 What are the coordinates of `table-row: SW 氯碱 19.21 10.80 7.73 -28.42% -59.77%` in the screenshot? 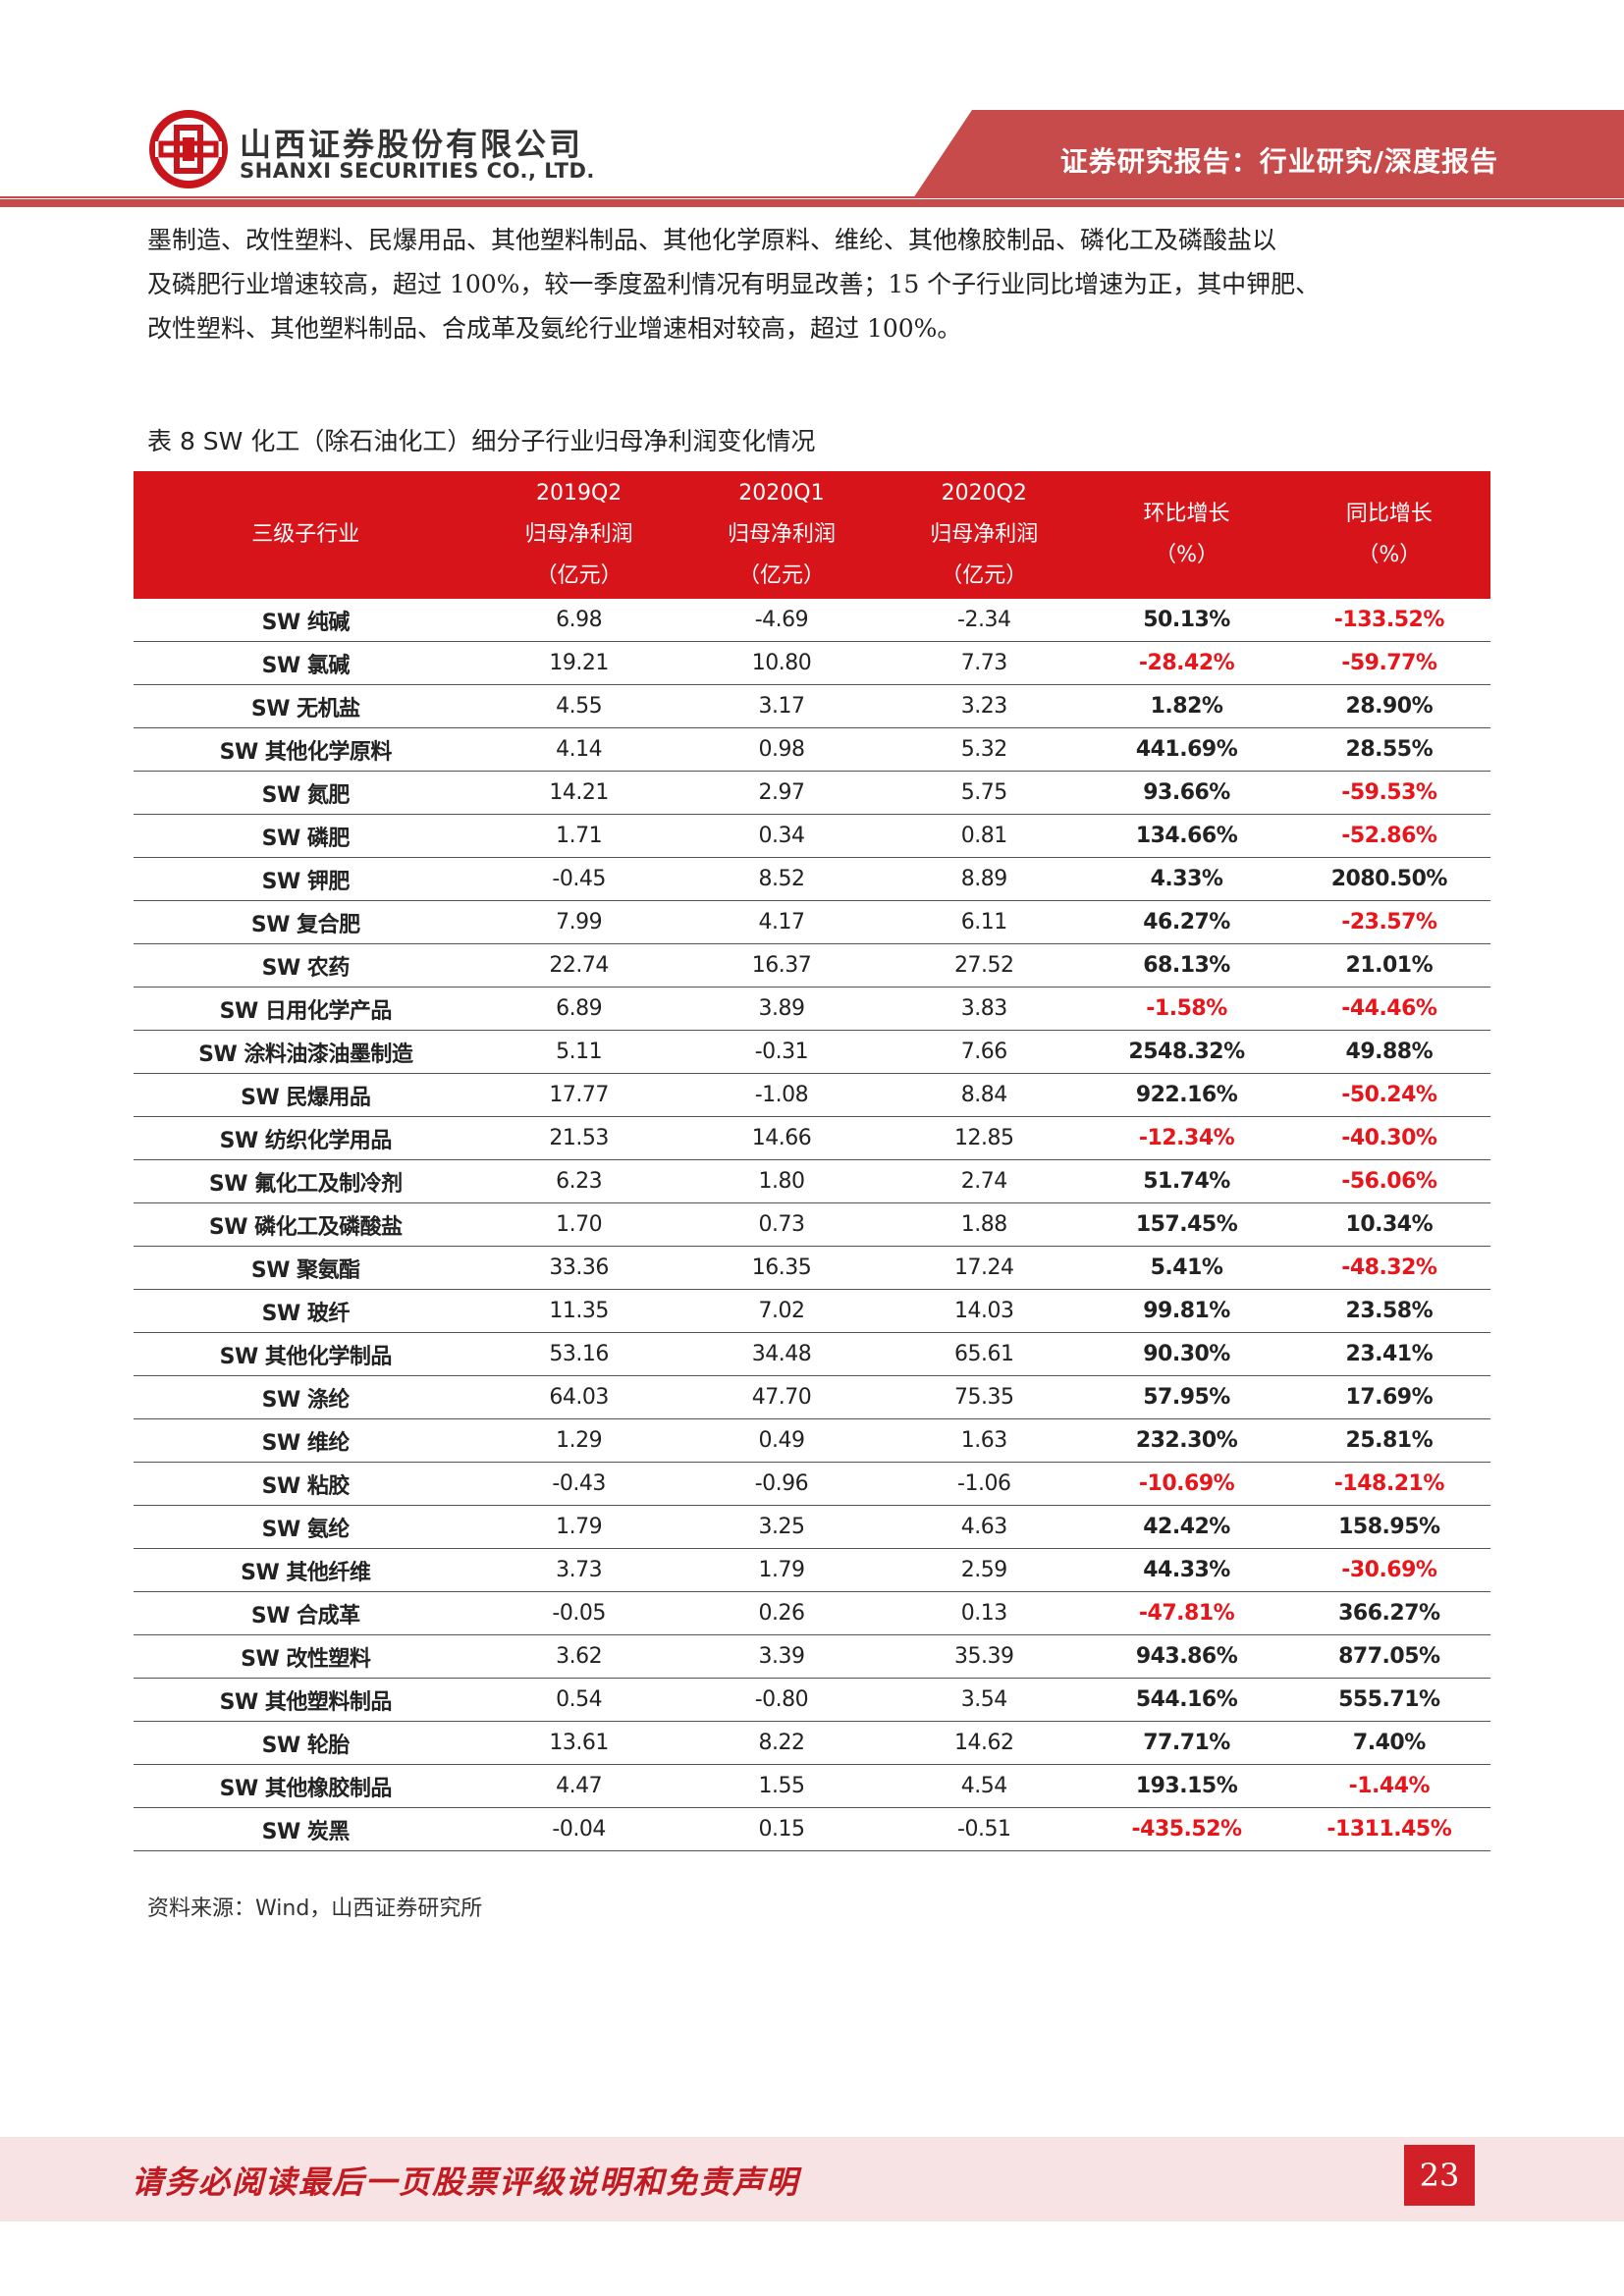 It's located at (812, 663).